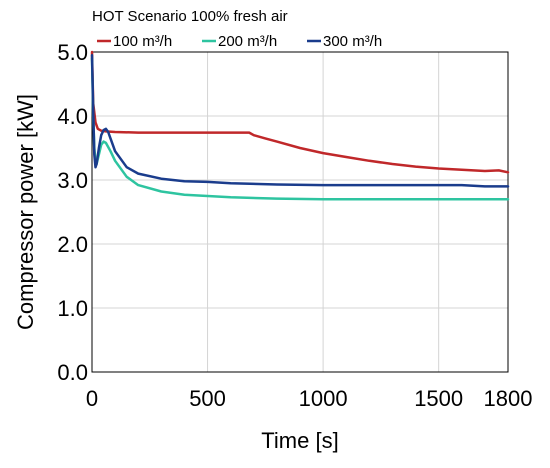  Describe the element at coordinates (299, 440) in the screenshot. I see `x-axis-title: Time [s]` at that location.